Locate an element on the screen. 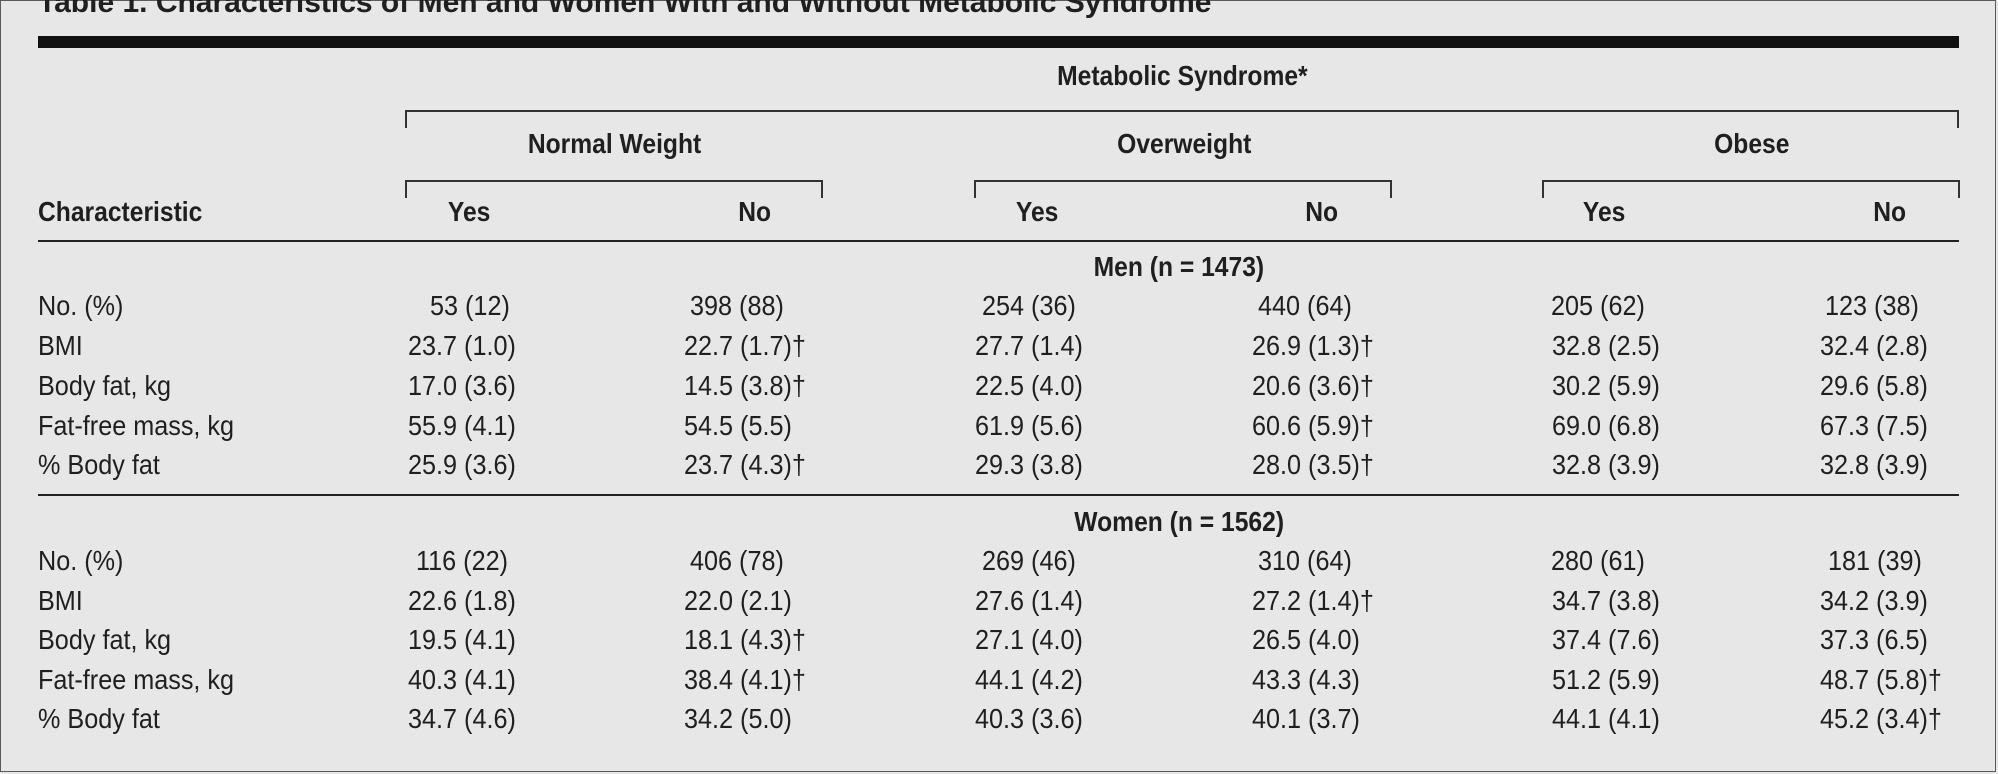 This screenshot has width=1998, height=774. bracket-normal-weight is located at coordinates (614, 189).